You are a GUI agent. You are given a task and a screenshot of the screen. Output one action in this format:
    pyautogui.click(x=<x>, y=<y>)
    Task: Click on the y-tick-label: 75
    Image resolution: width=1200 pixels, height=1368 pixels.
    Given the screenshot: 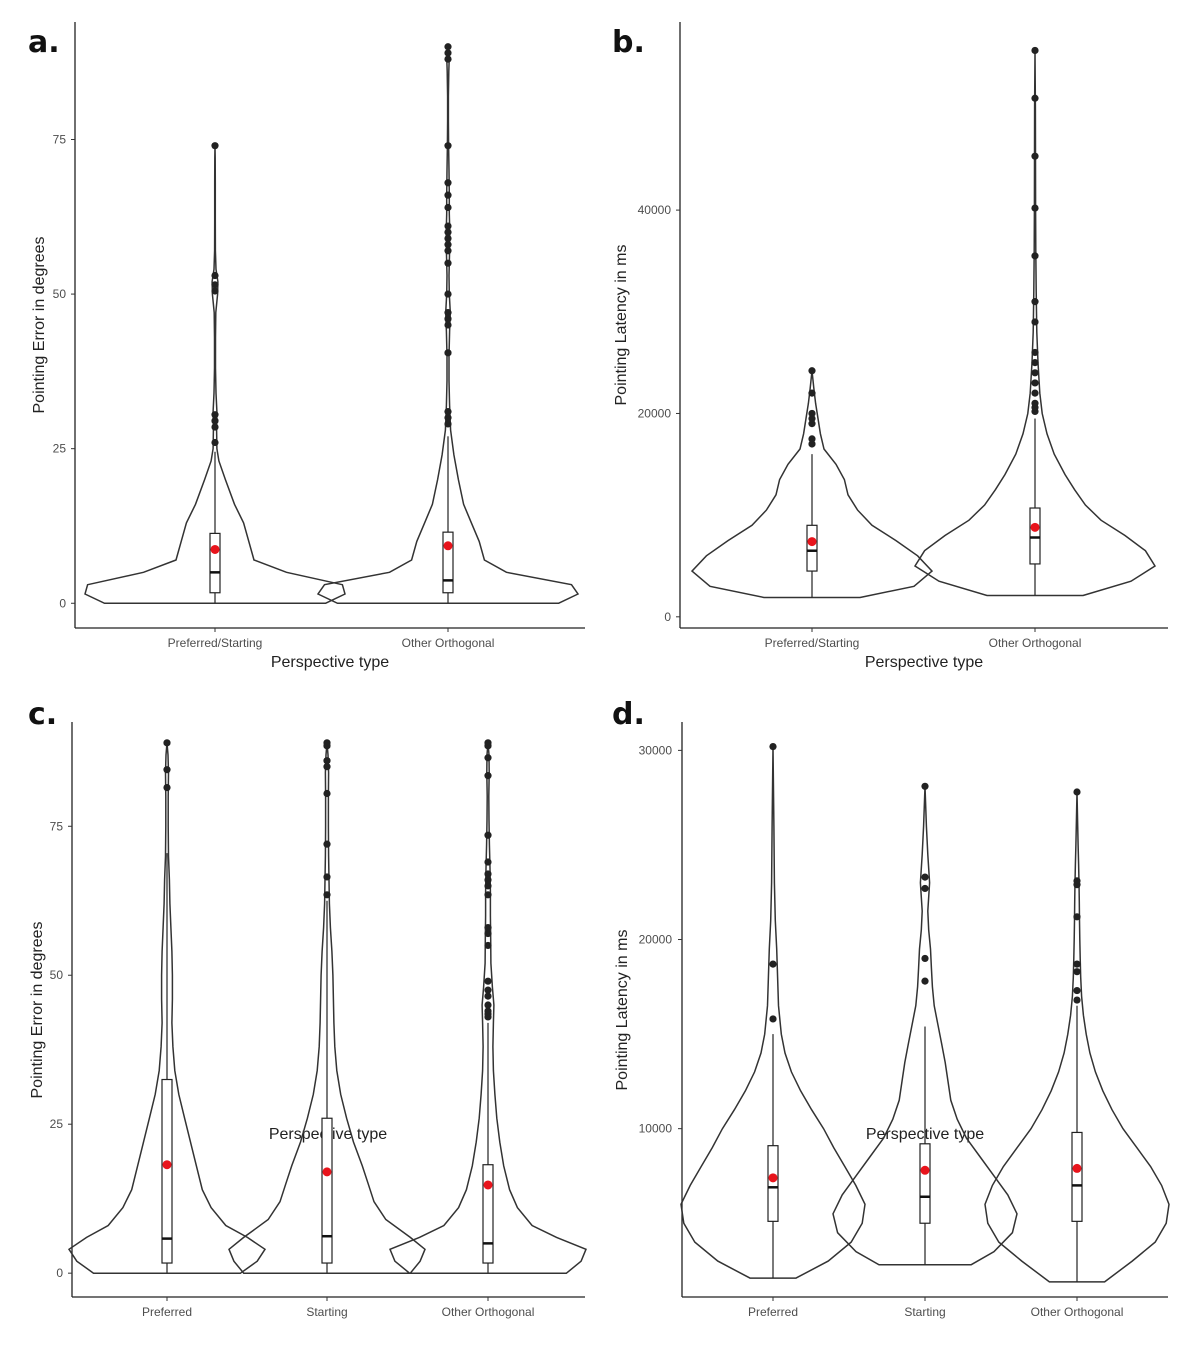 What is the action you would take?
    pyautogui.click(x=57, y=826)
    